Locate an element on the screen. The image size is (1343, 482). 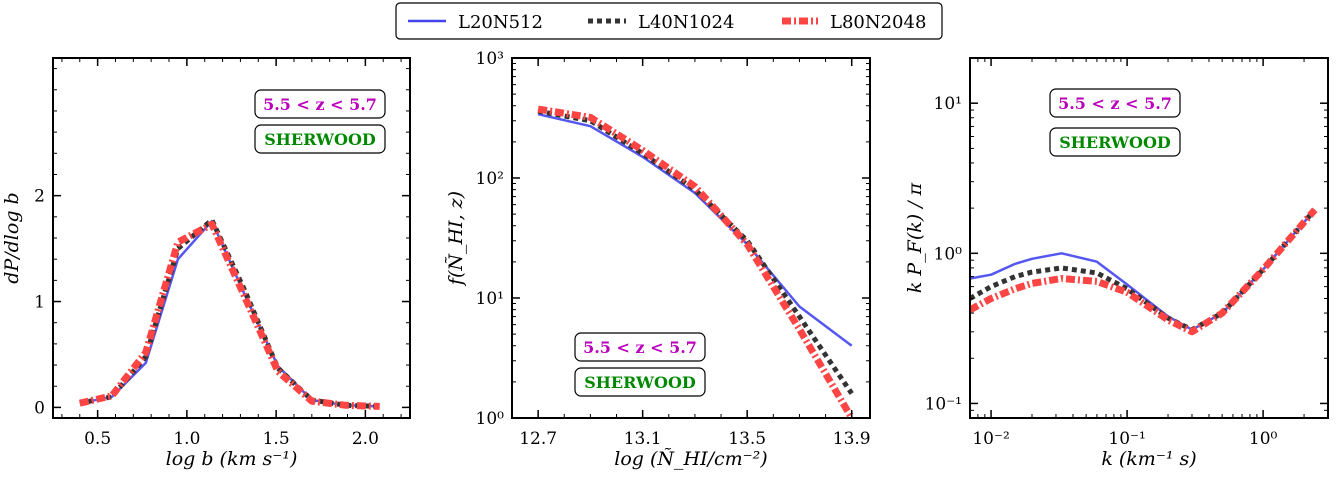
x-tick-label: 13.5 is located at coordinates (747, 439).